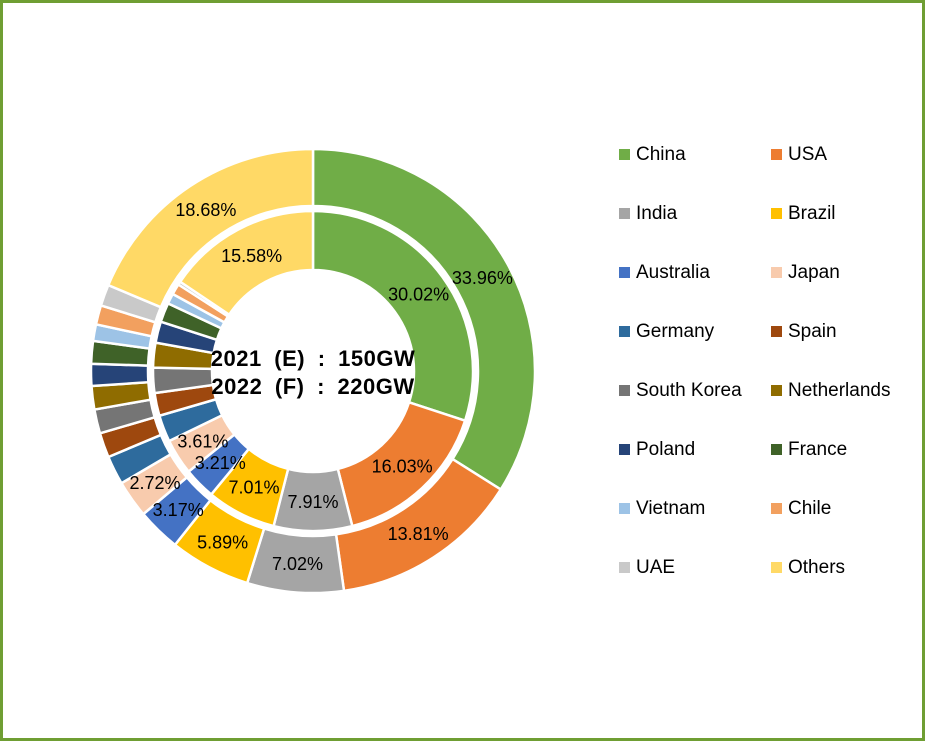 This screenshot has width=925, height=741. Describe the element at coordinates (776, 331) in the screenshot. I see `legend-swatch-spain` at that location.